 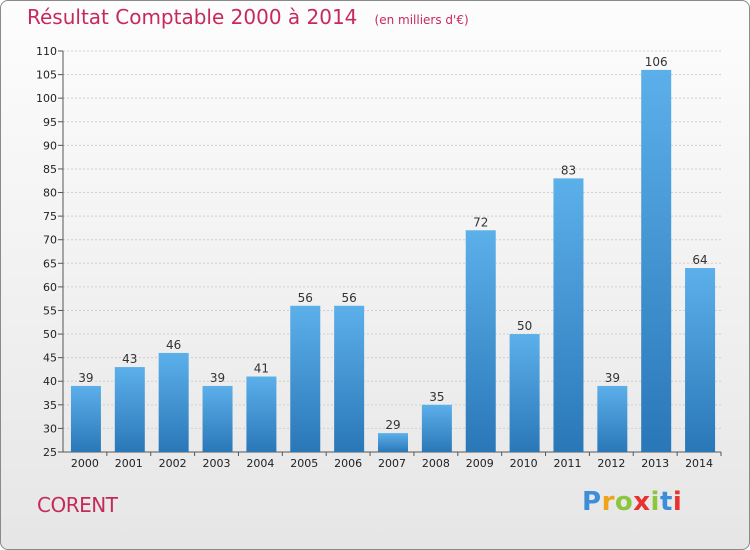 I want to click on logo-letter: P, so click(x=592, y=502).